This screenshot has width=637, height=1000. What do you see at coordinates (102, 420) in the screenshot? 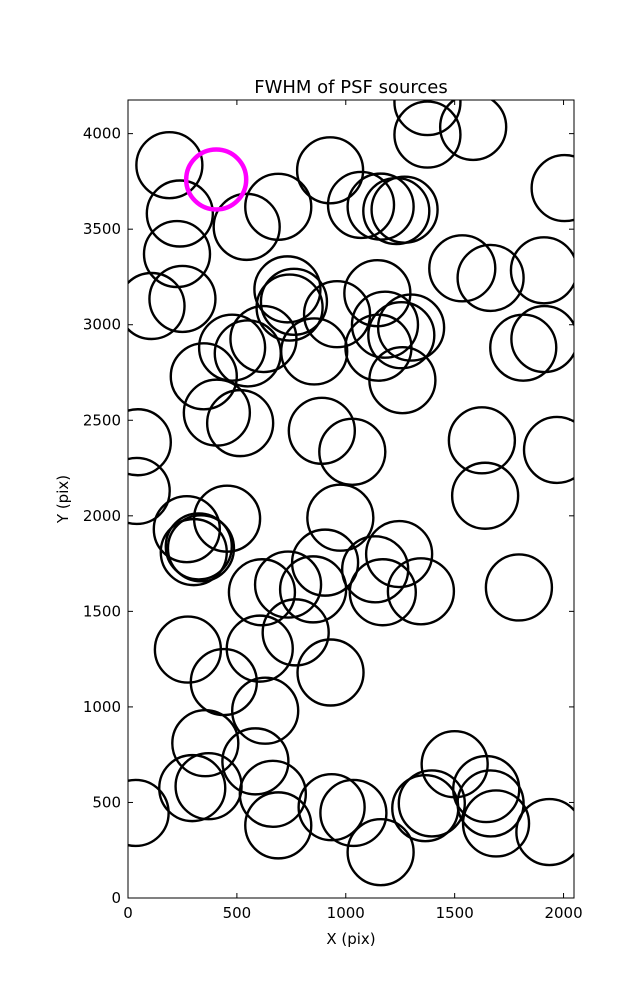
I see `y-tick-label: 2500` at bounding box center [102, 420].